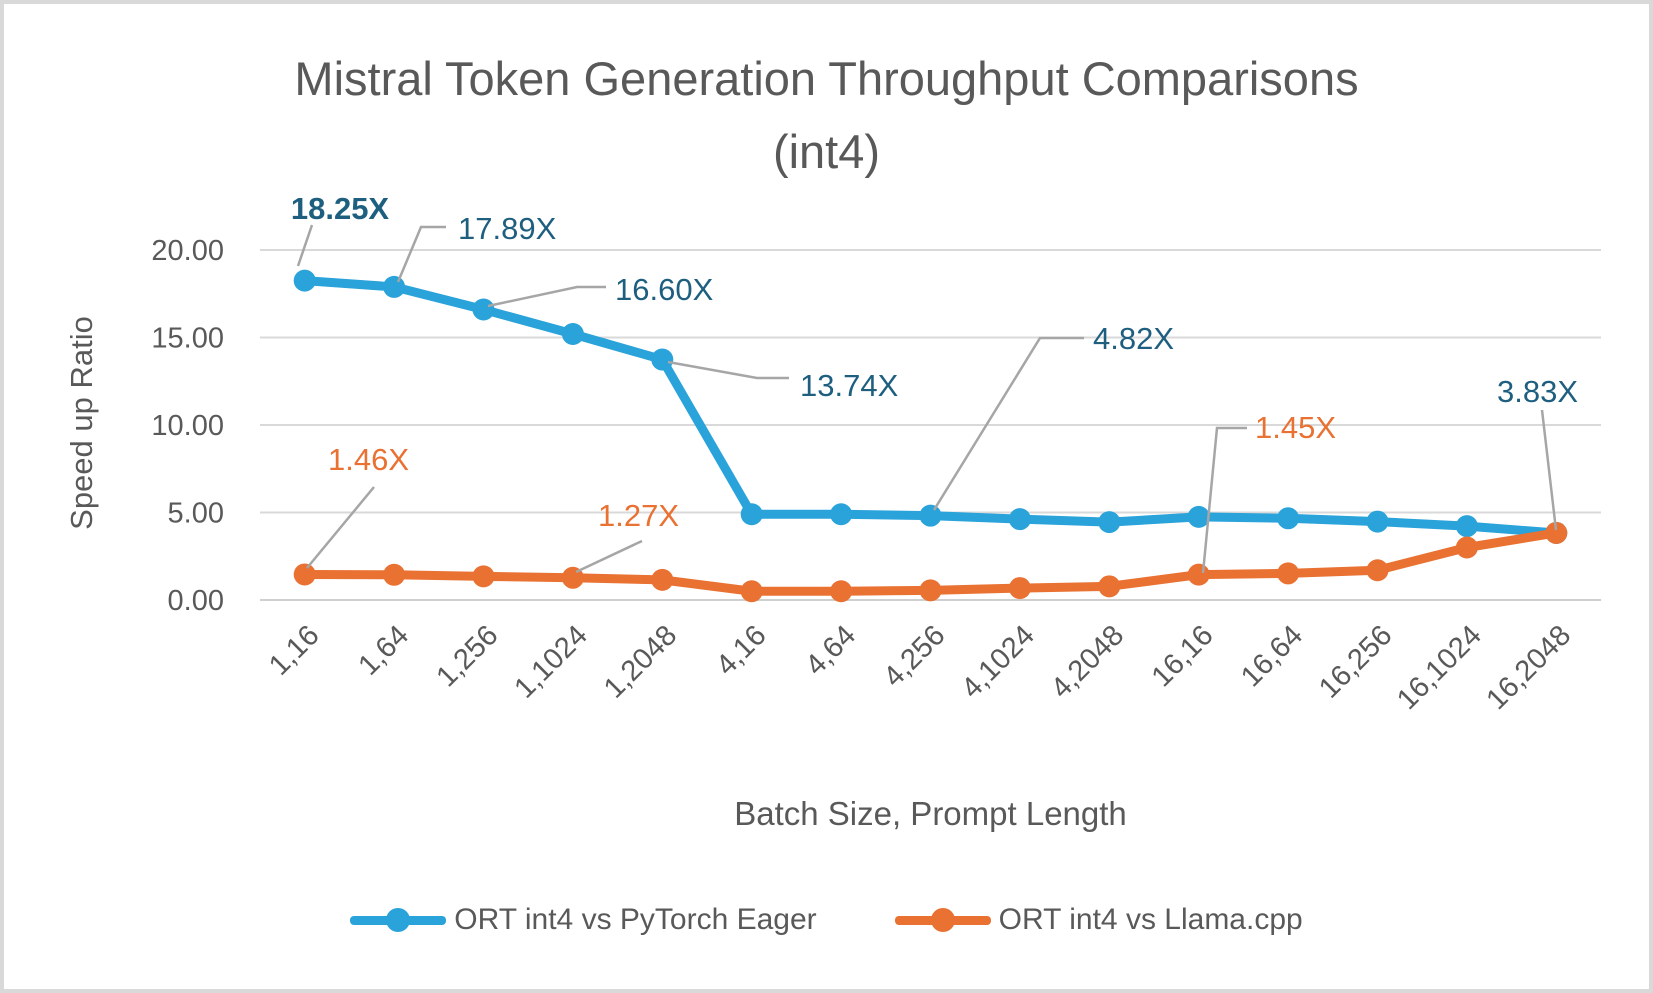  What do you see at coordinates (1272, 656) in the screenshot?
I see `x-tick-label: 16,64` at bounding box center [1272, 656].